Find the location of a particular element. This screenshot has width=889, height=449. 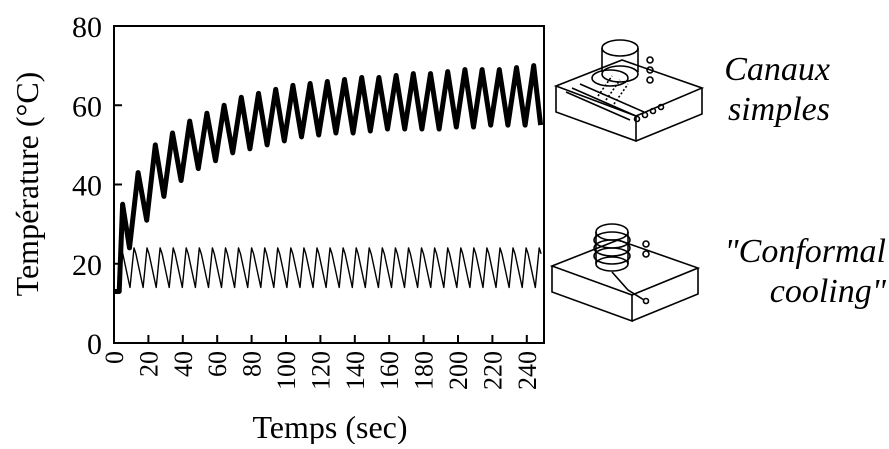

y-tick-label: 80 is located at coordinates (87, 27).